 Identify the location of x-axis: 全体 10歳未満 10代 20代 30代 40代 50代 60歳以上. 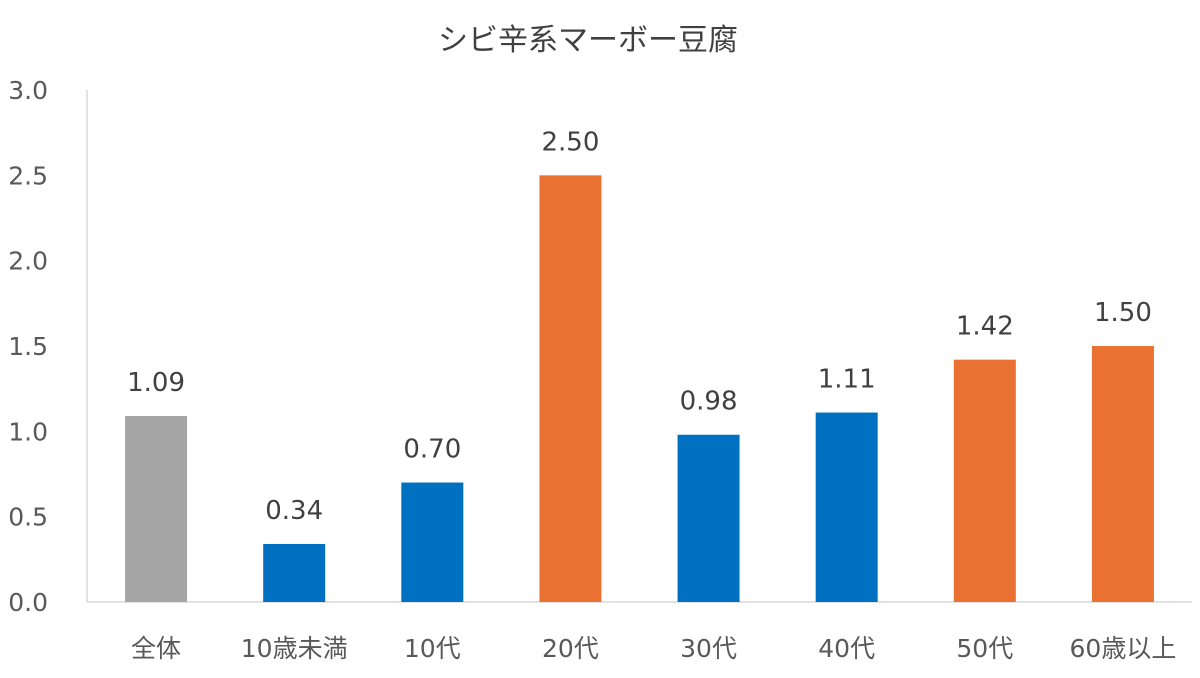
(639, 632).